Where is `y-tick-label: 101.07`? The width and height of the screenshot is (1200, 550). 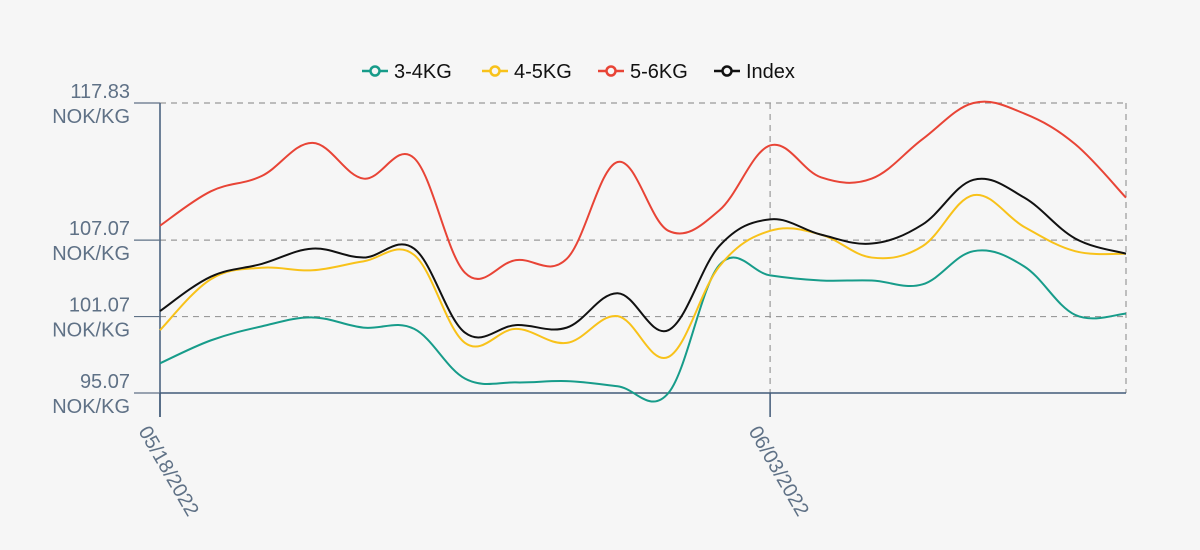
y-tick-label: 101.07 is located at coordinates (99, 306).